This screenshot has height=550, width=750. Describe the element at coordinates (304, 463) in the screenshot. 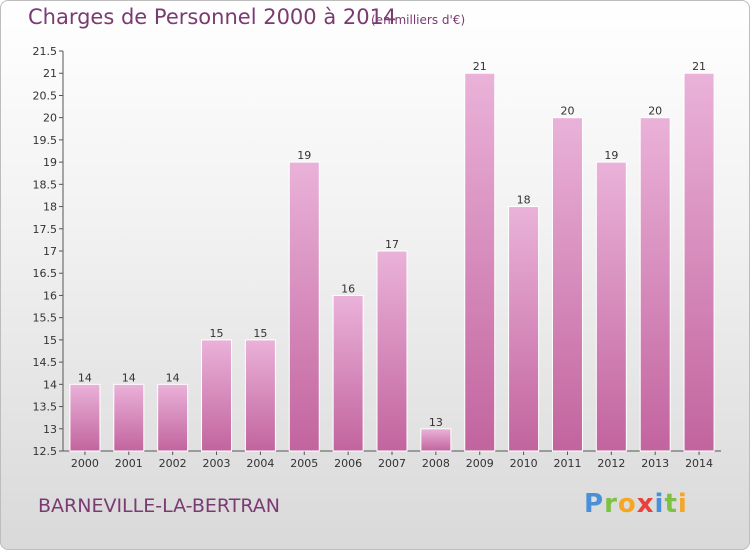

I see `x-tick-label: 2005` at that location.